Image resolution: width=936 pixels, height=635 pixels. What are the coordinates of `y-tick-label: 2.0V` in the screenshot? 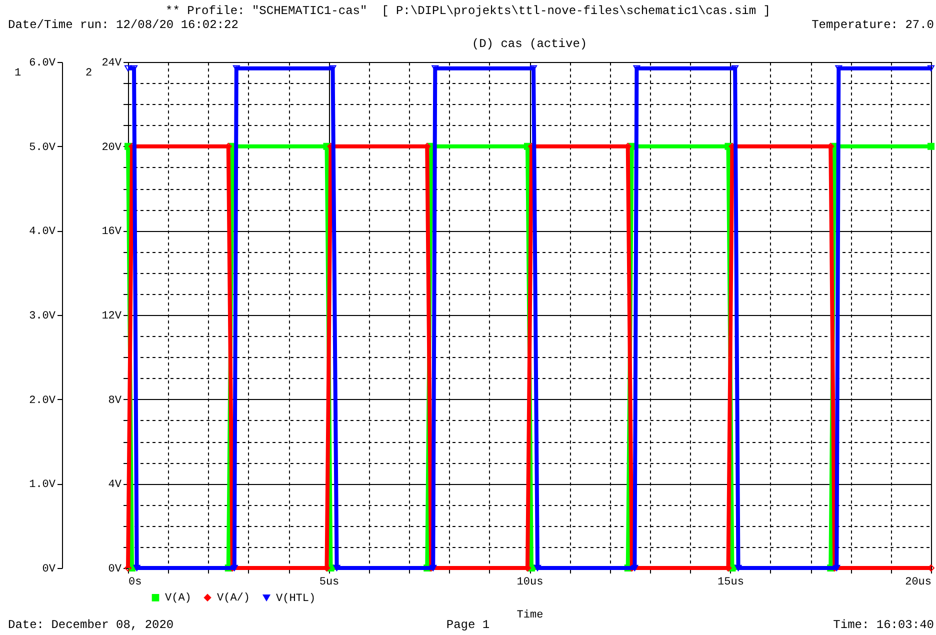 It's located at (42, 400).